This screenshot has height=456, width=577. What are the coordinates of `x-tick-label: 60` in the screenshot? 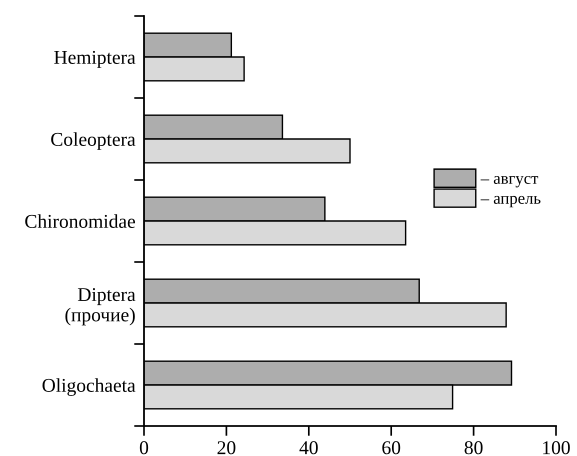 It's located at (391, 447).